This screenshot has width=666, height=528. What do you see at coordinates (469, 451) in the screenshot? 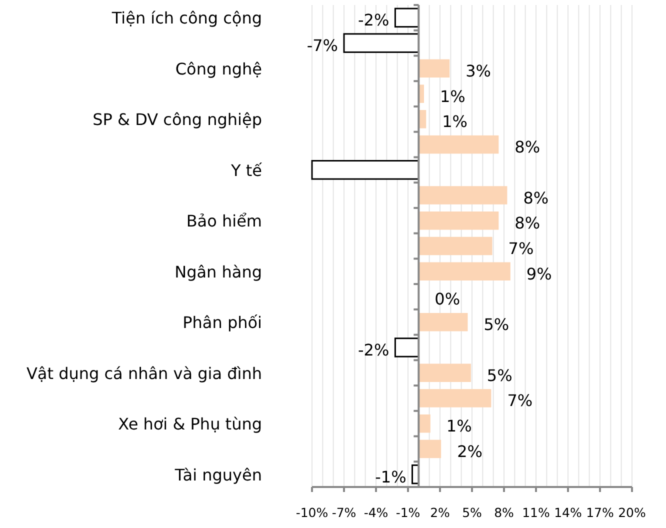
I see `data-label: 2%` at bounding box center [469, 451].